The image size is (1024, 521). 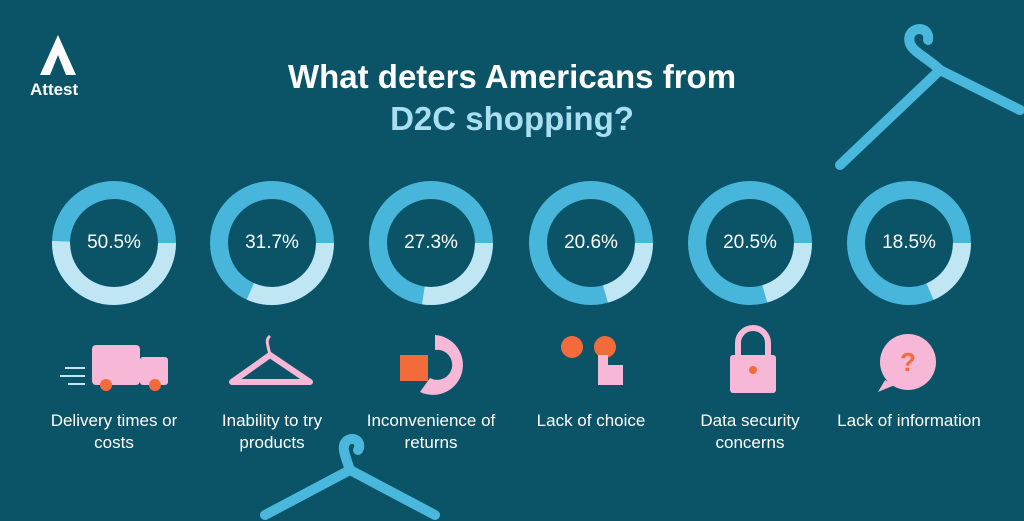 I want to click on value-label: 20.6%, so click(x=591, y=242).